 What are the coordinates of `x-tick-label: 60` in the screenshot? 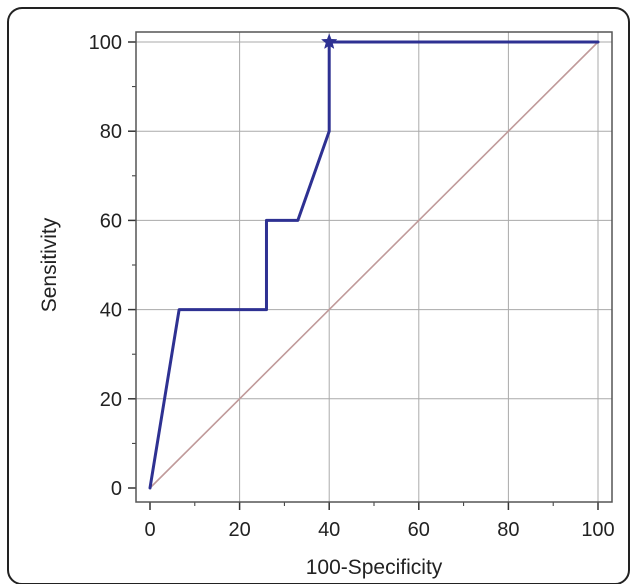 It's located at (419, 530).